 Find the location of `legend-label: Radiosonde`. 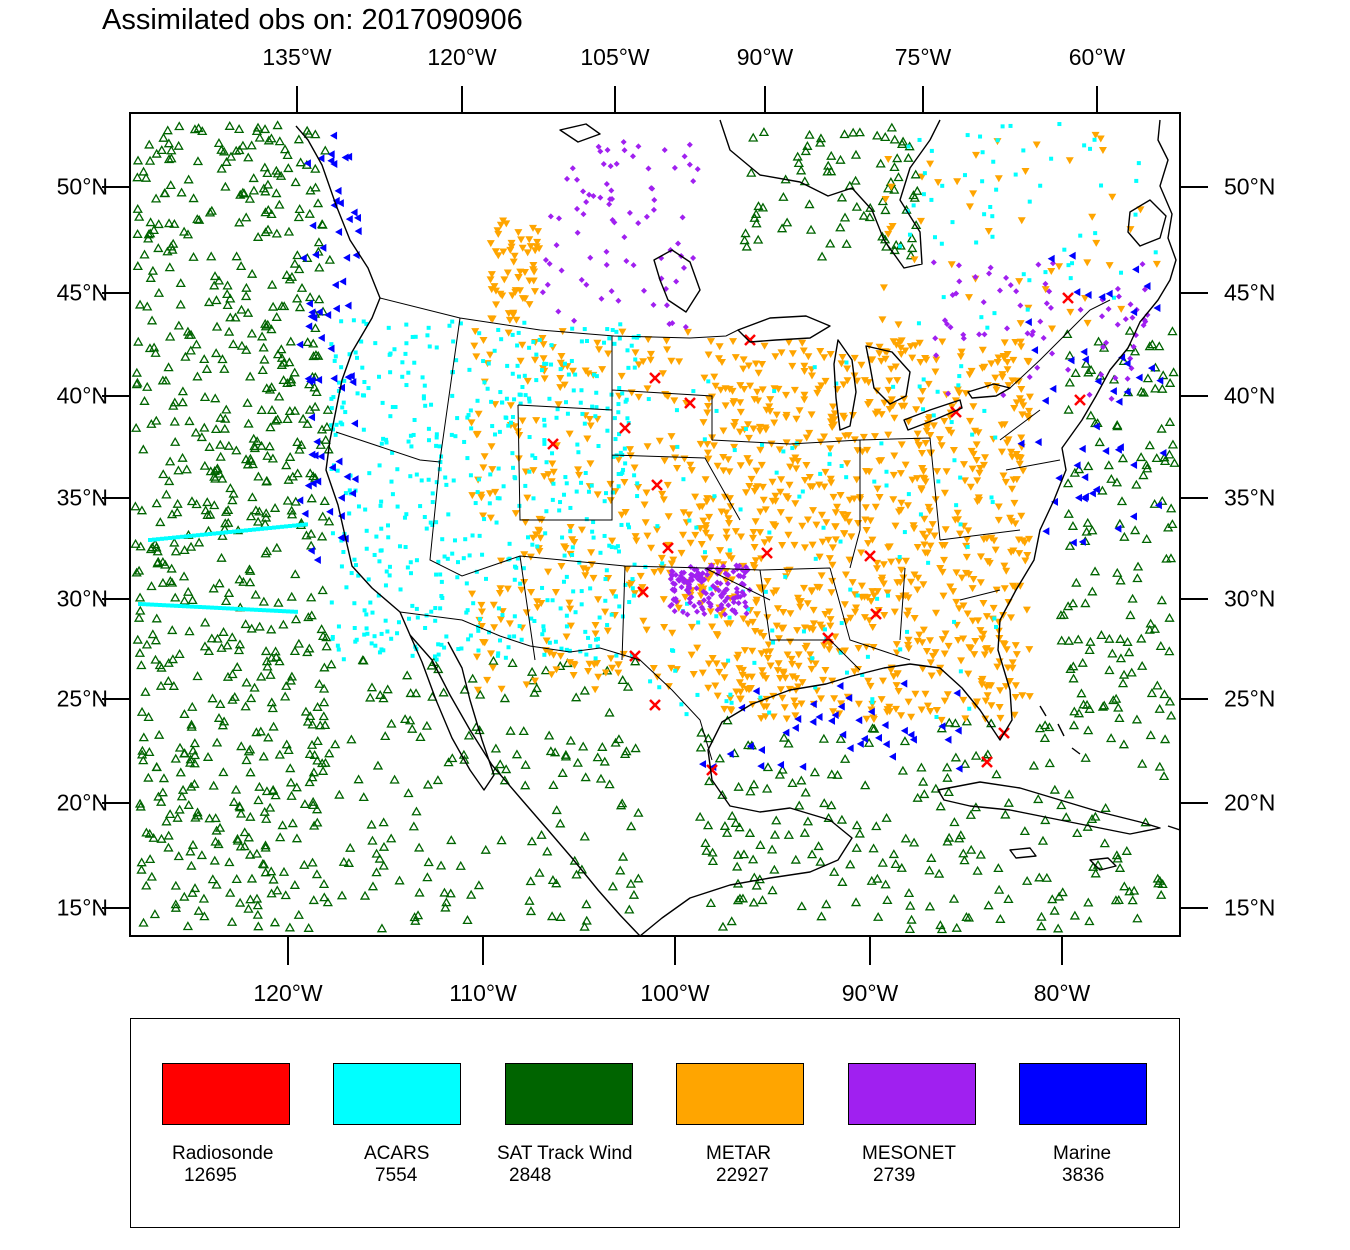

legend-label: Radiosonde is located at coordinates (223, 1153).